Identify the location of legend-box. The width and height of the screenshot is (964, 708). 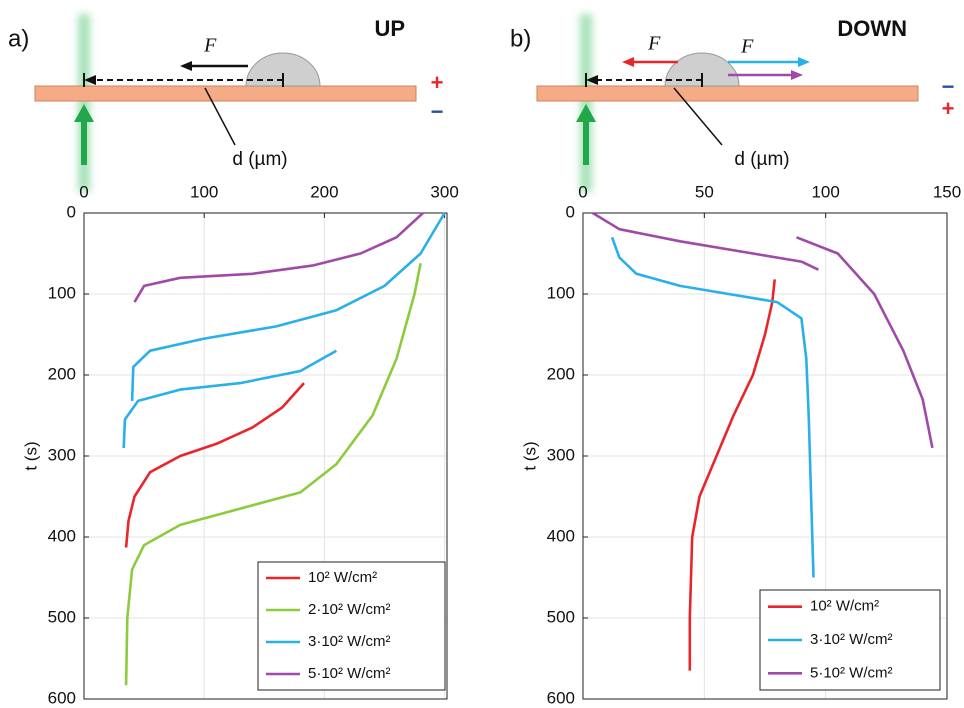
(351, 626).